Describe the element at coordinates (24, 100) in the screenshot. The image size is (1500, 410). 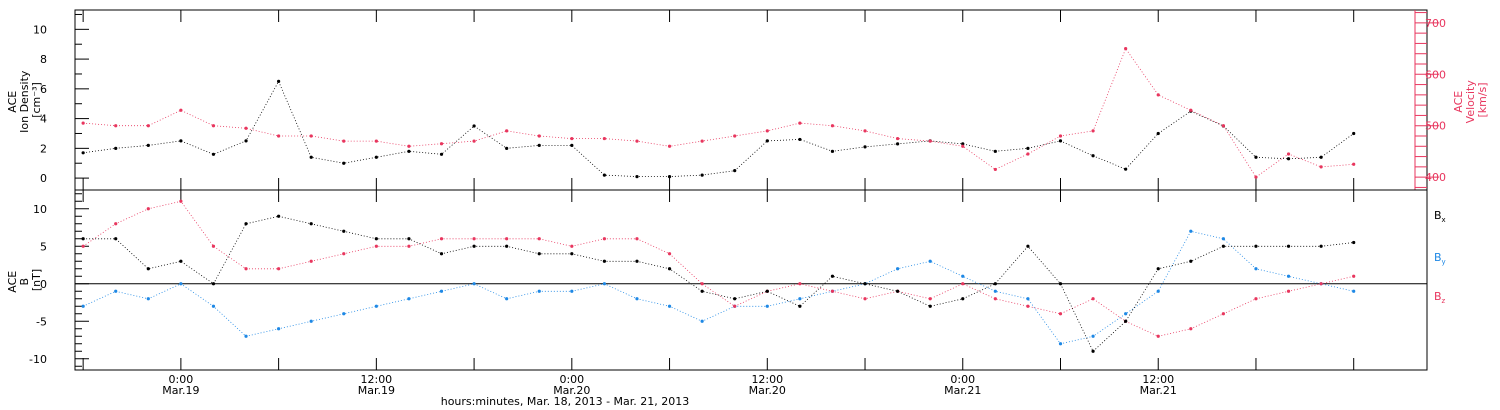
I see `density-axis-label: ACE Ion Density [cm⁻³]` at that location.